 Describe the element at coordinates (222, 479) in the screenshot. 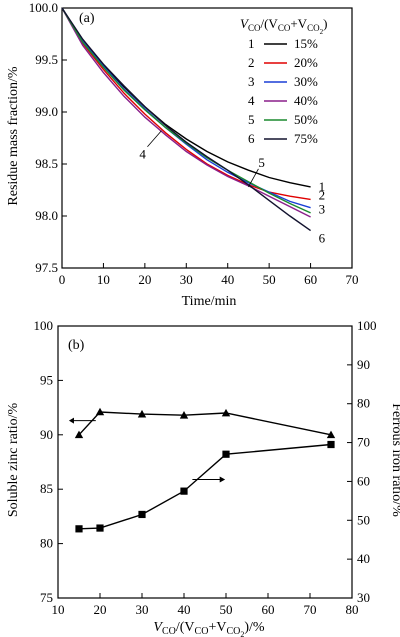

I see `arrow-right-head` at that location.